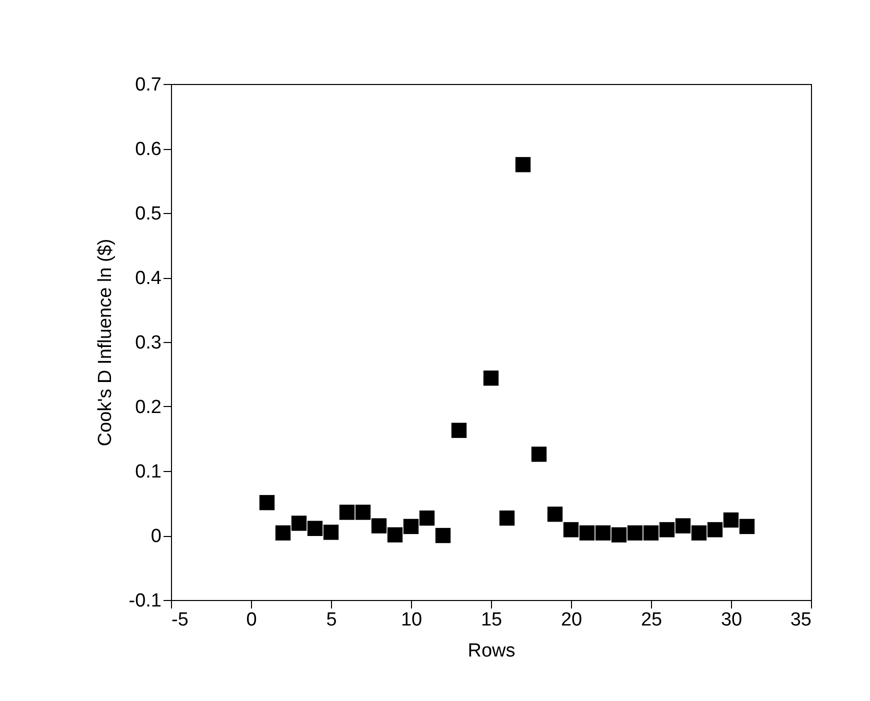  I want to click on y-tick-label: 0.6, so click(148, 149).